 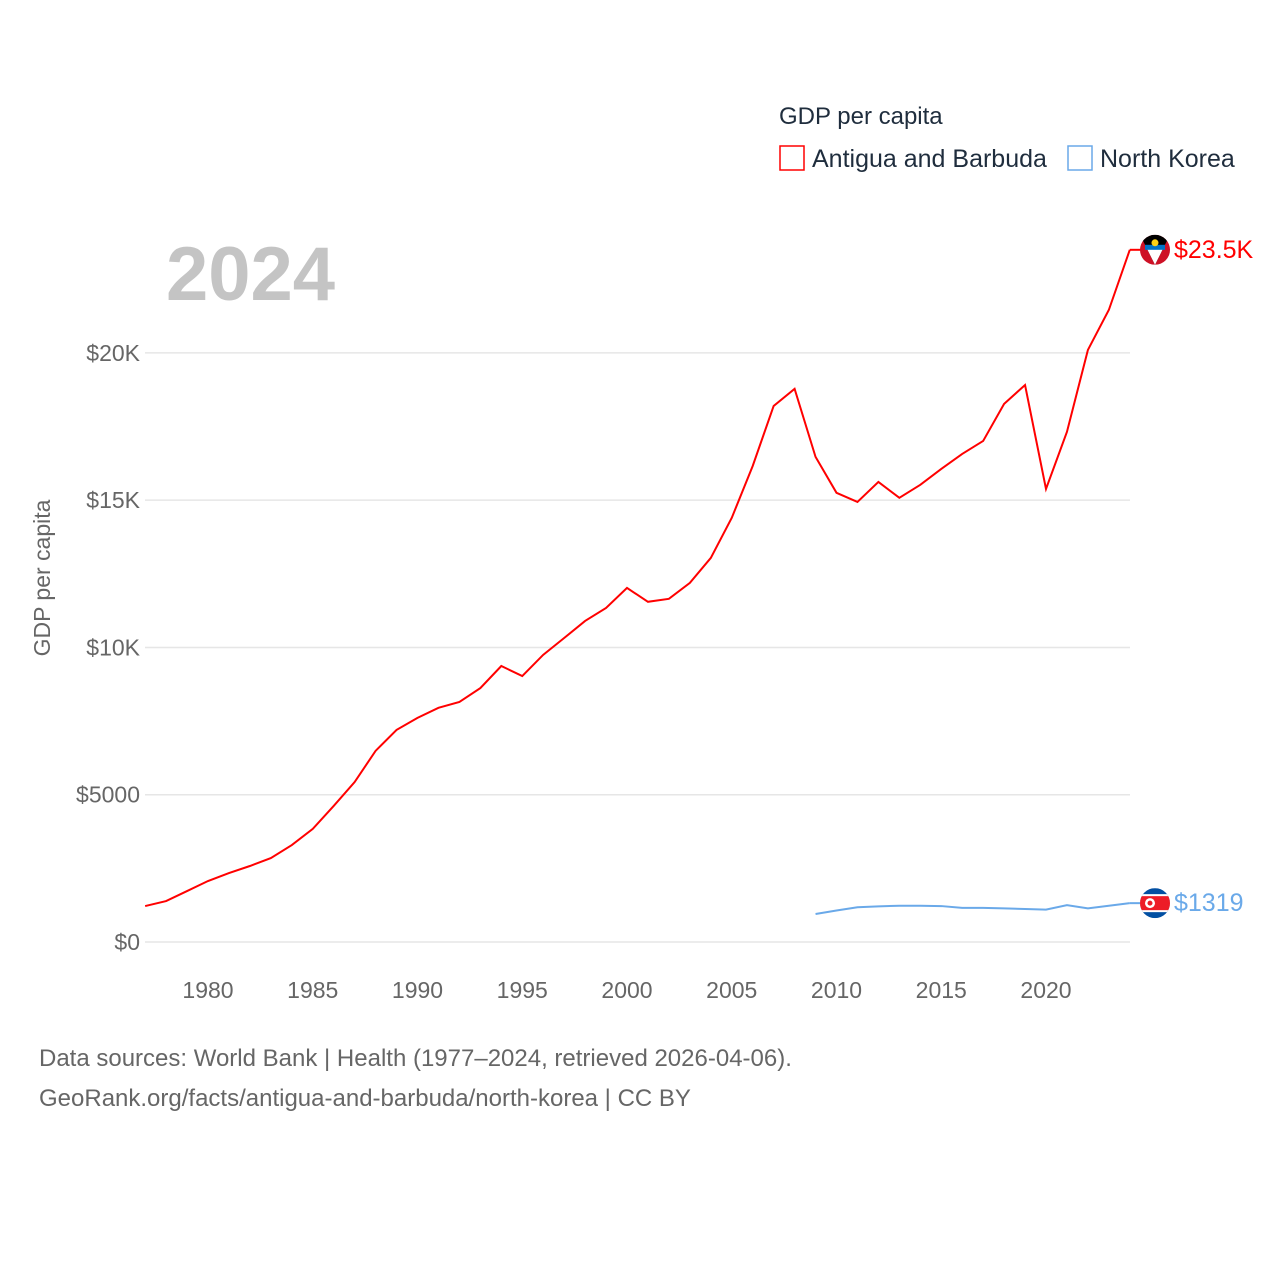 What do you see at coordinates (127, 942) in the screenshot?
I see `y-tick-label: $0` at bounding box center [127, 942].